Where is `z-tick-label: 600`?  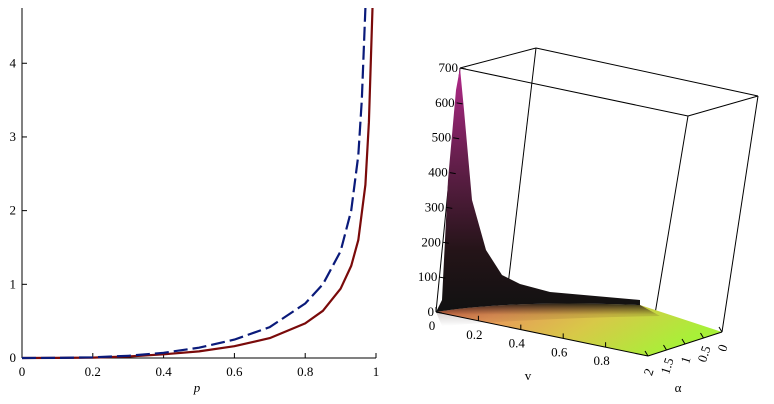 z-tick-label: 600 is located at coordinates (445, 102).